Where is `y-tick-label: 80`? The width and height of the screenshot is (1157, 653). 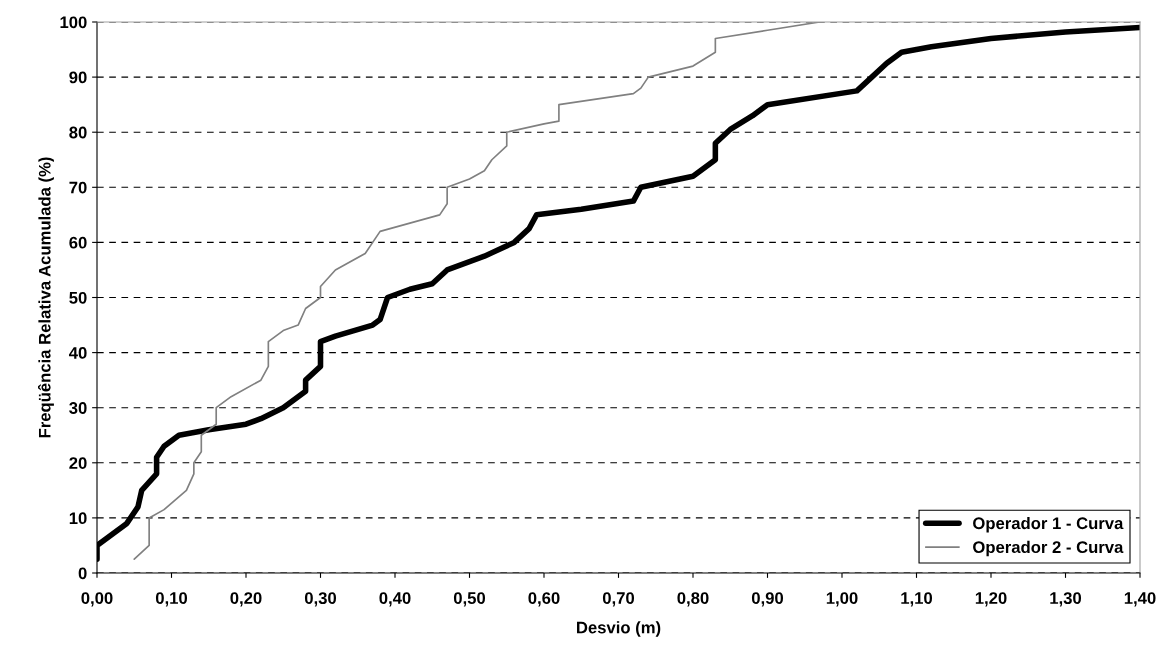
y-tick-label: 80 is located at coordinates (78, 132).